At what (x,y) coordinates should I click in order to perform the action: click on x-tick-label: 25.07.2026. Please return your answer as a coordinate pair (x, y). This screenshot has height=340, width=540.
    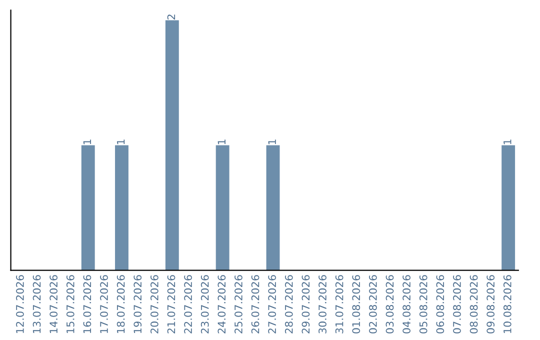
    Looking at the image, I should click on (238, 304).